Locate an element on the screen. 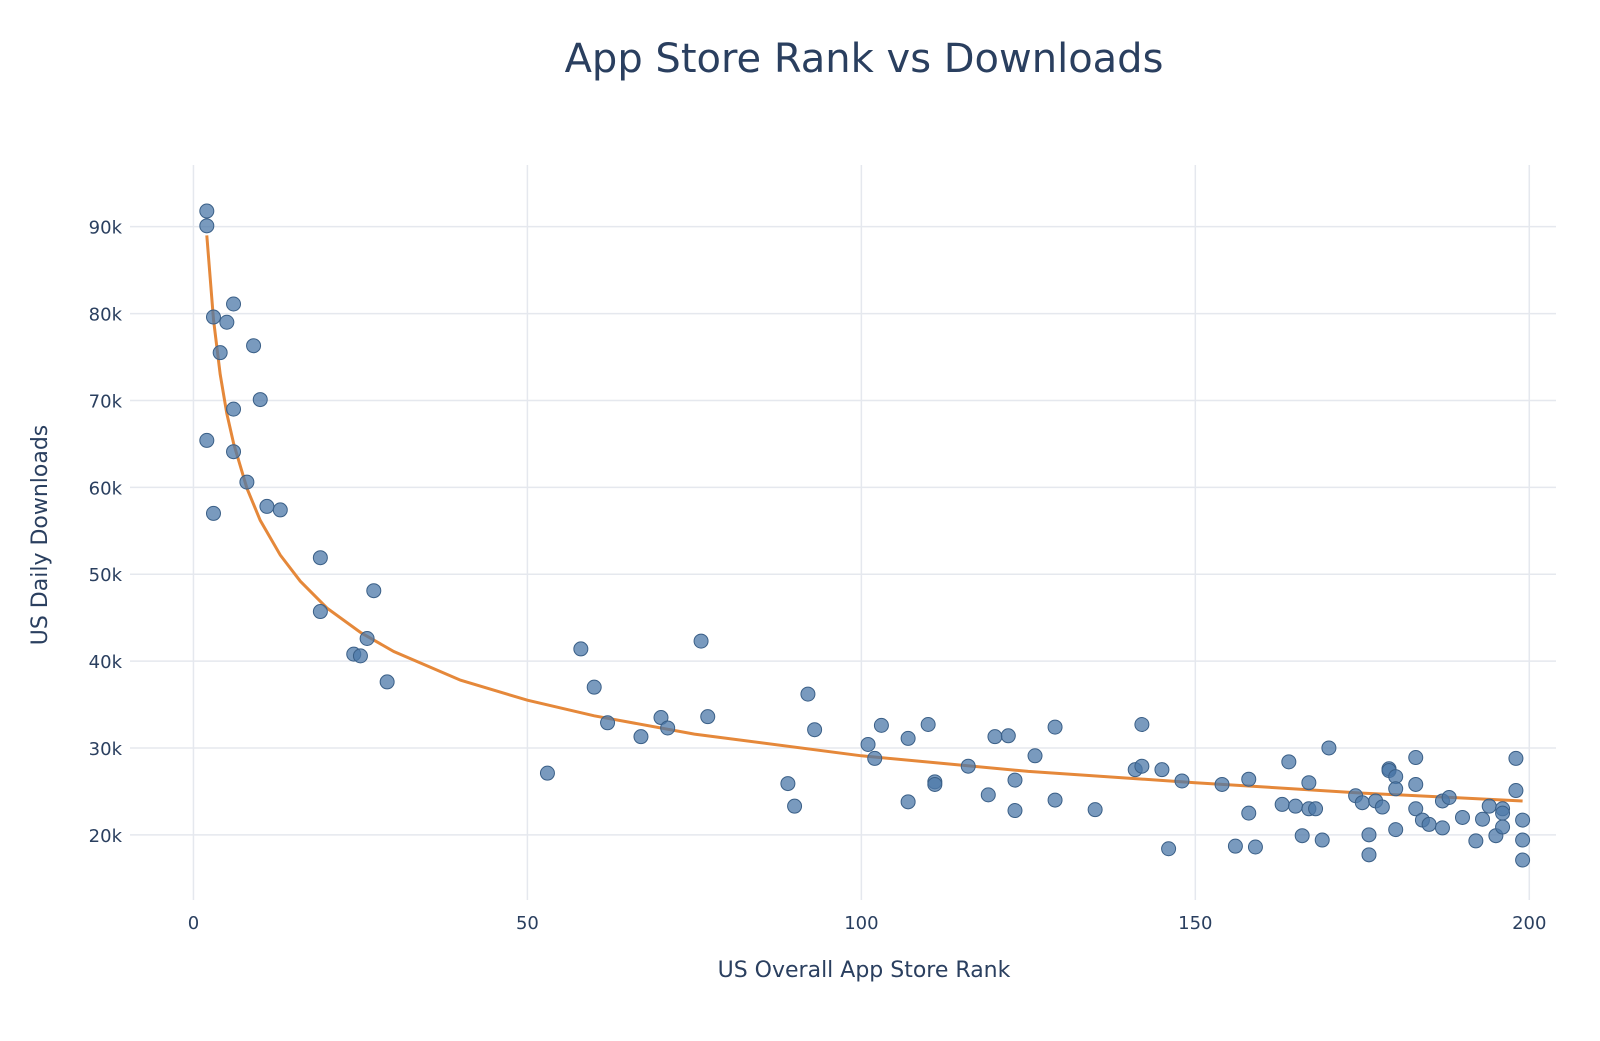 The height and width of the screenshot is (1041, 1600). y-tick-label: 80k is located at coordinates (106, 315).